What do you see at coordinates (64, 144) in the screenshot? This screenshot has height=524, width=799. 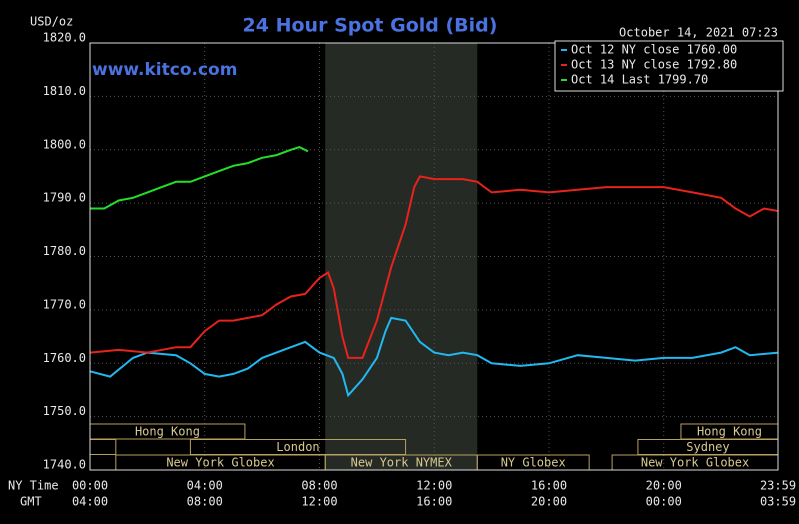 I see `y-tick-label: 1800.0` at bounding box center [64, 144].